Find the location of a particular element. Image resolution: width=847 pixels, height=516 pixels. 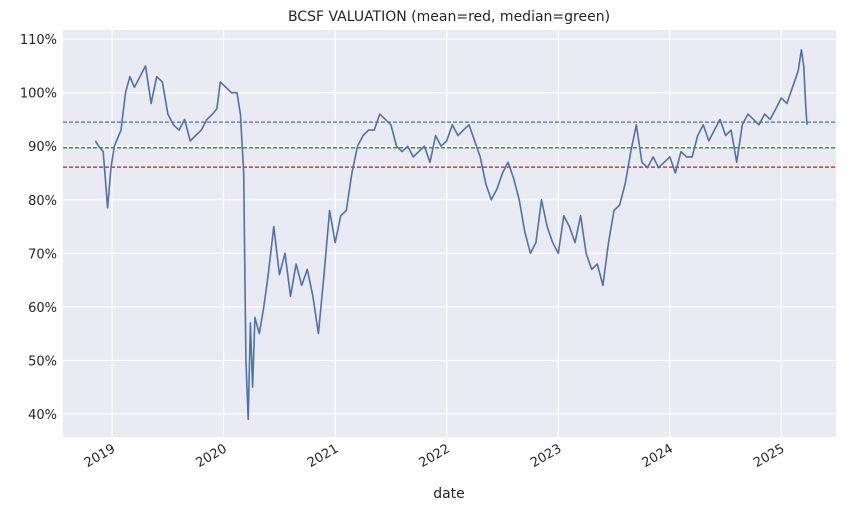

y-tick-label: 70% is located at coordinates (42, 254).